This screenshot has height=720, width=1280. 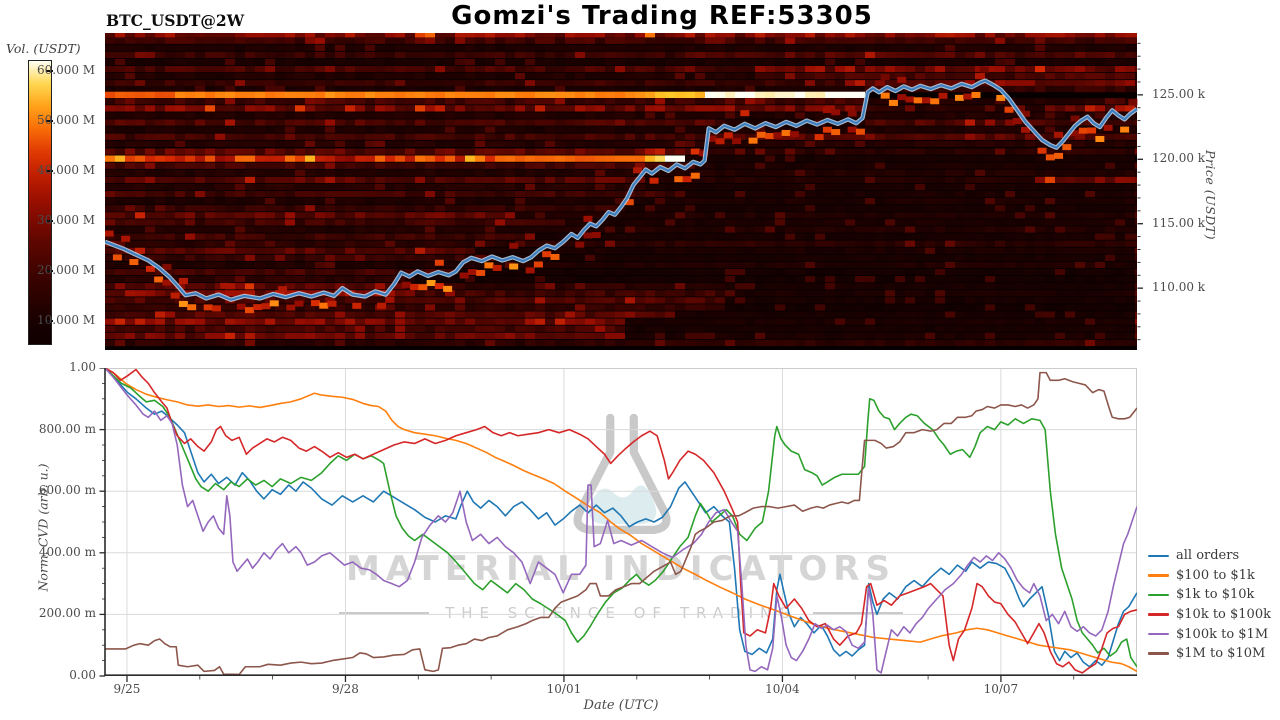 I want to click on legend-label: $100k to $1M, so click(x=1222, y=634).